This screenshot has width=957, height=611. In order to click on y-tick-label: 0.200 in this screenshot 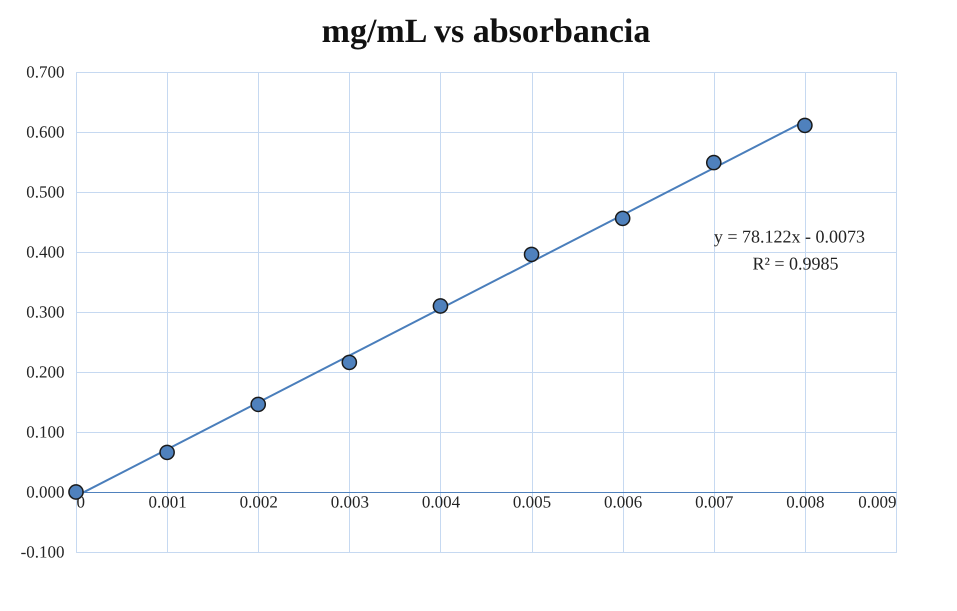, I will do `click(45, 372)`.